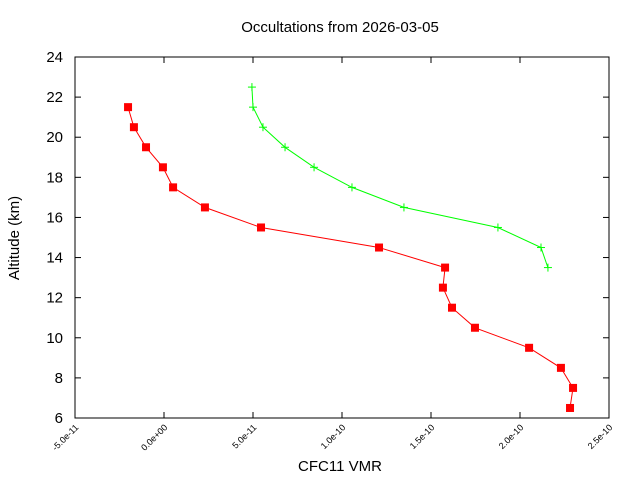  Describe the element at coordinates (54, 177) in the screenshot. I see `y-tick-label: 18` at that location.